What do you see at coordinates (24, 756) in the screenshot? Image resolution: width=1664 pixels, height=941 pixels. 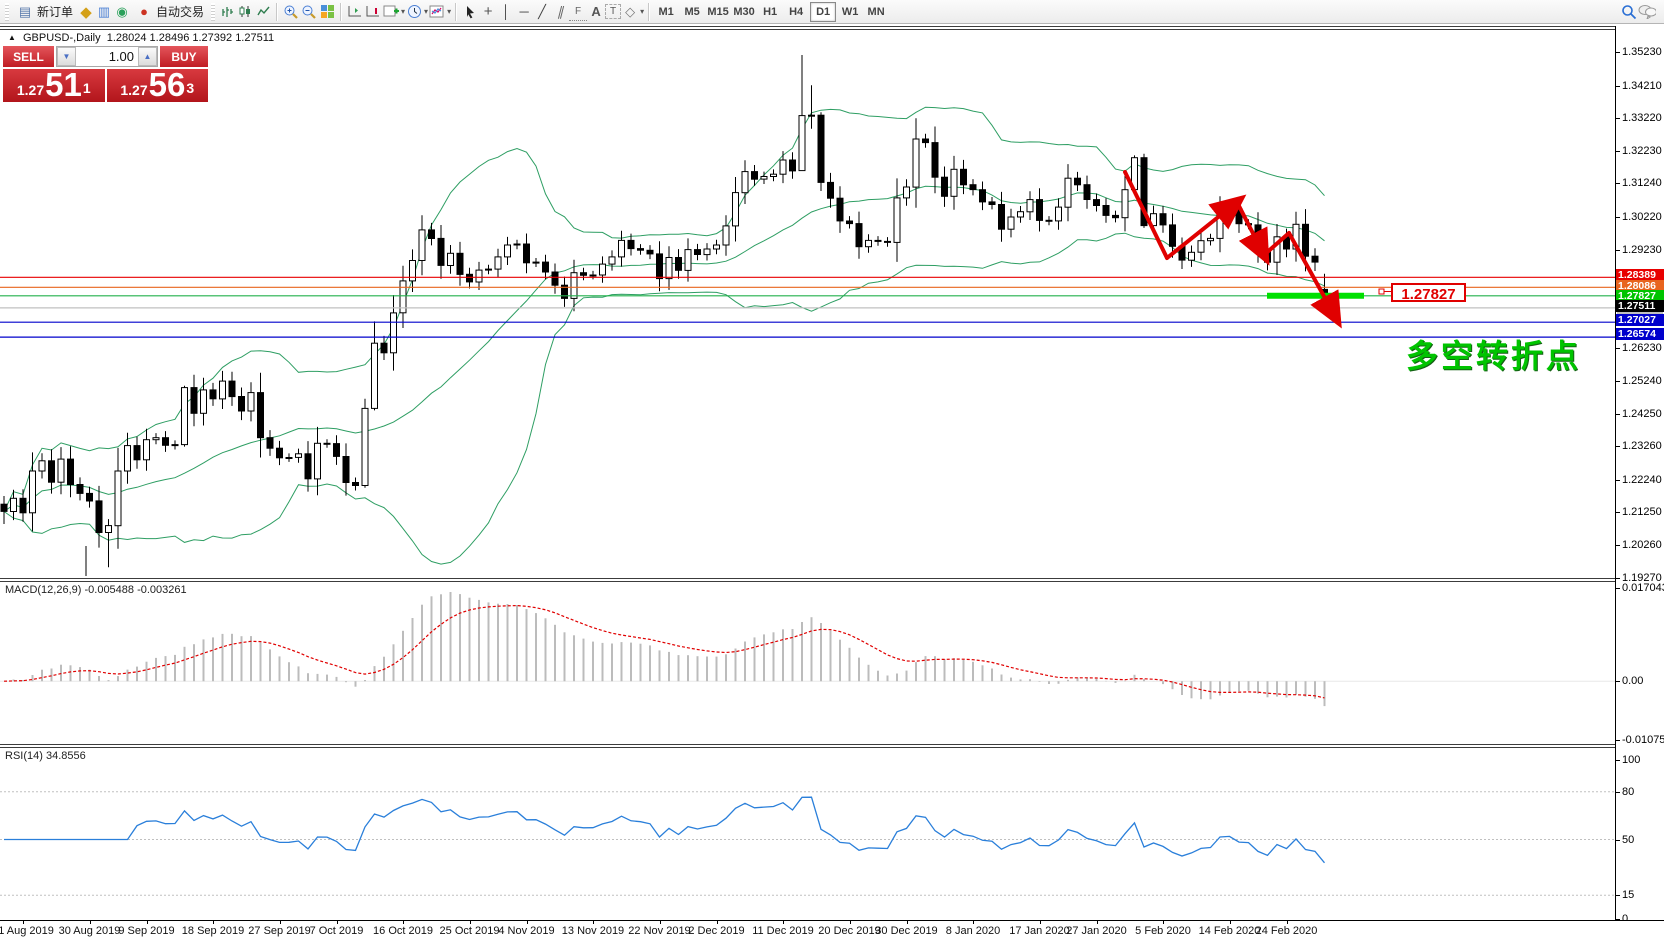 I see `rsi-name: RSI(14)` at bounding box center [24, 756].